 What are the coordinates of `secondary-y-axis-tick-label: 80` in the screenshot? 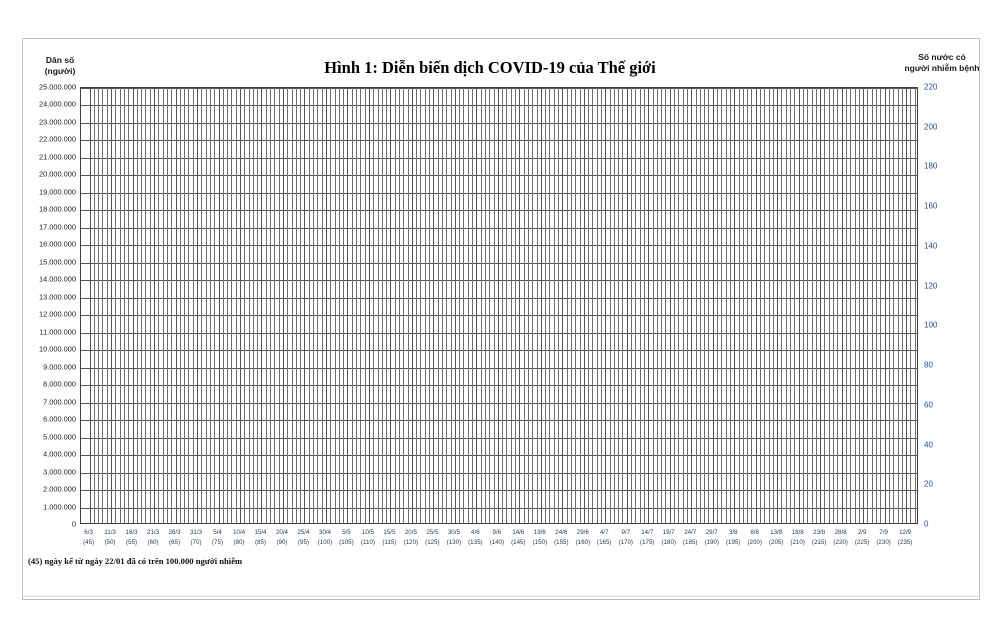 It's located at (928, 365).